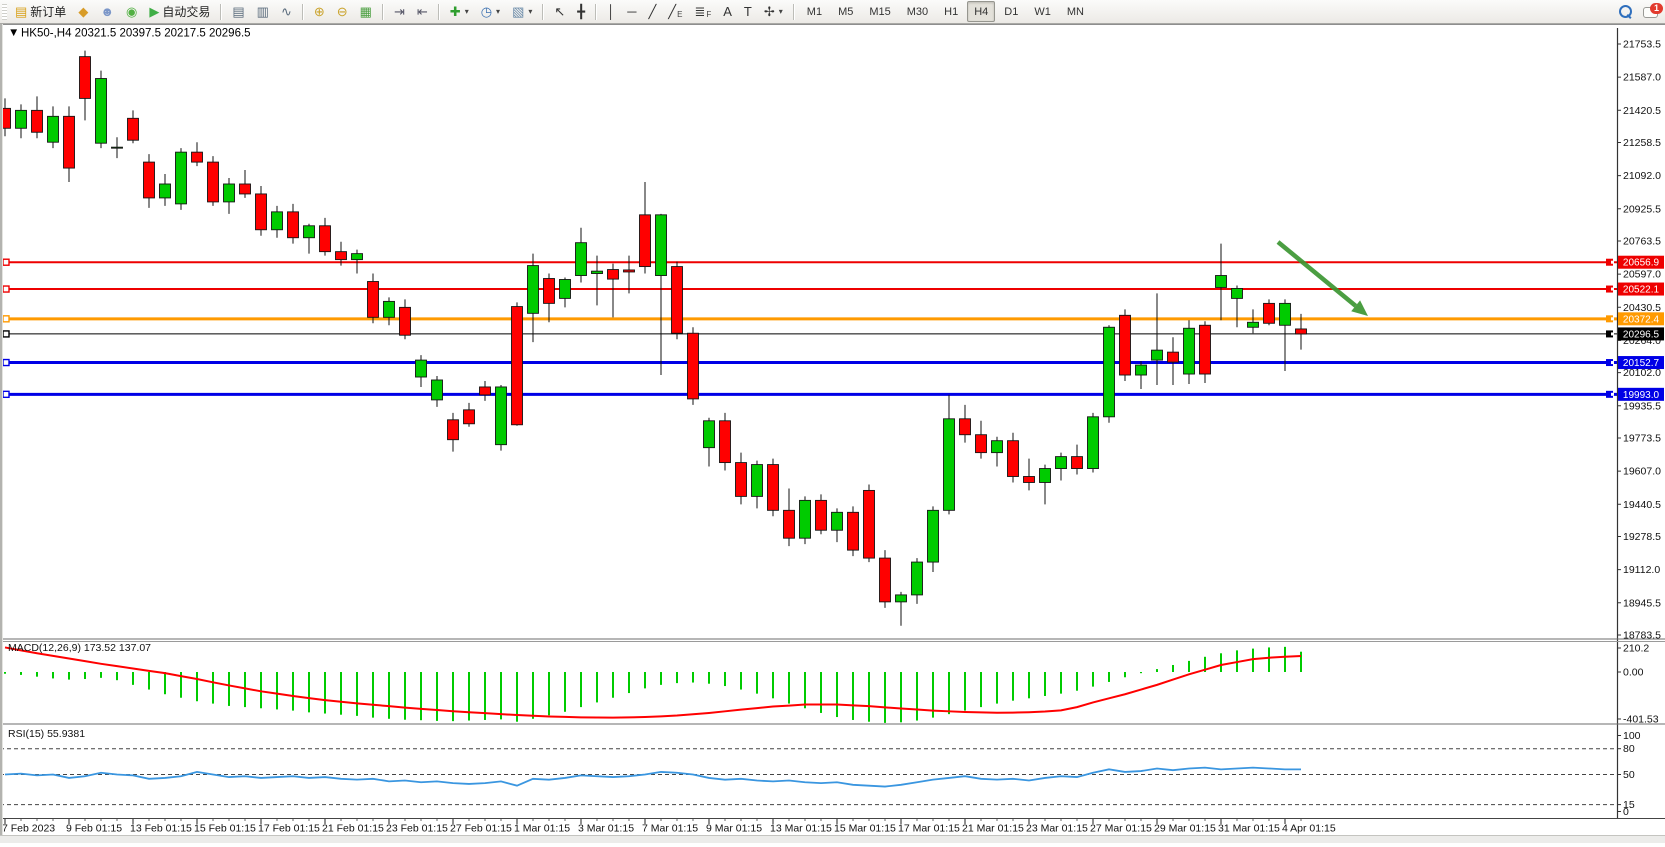  I want to click on svg-text: 20522.1, so click(1641, 290).